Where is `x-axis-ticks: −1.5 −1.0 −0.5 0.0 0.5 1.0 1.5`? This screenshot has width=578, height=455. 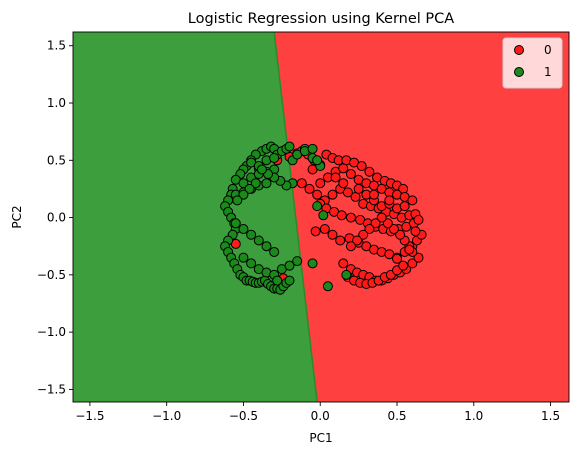 x-axis-ticks: −1.5 −1.0 −0.5 0.0 0.5 1.0 1.5 is located at coordinates (317, 412).